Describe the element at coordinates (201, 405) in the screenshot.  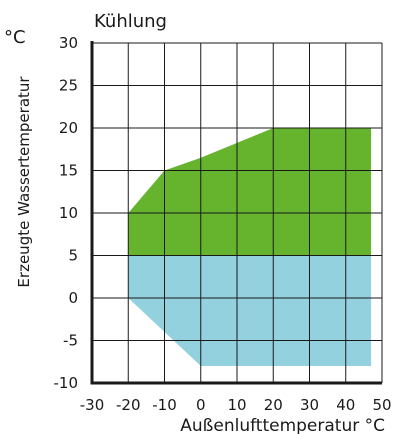
I see `x-tick-label: 0` at that location.